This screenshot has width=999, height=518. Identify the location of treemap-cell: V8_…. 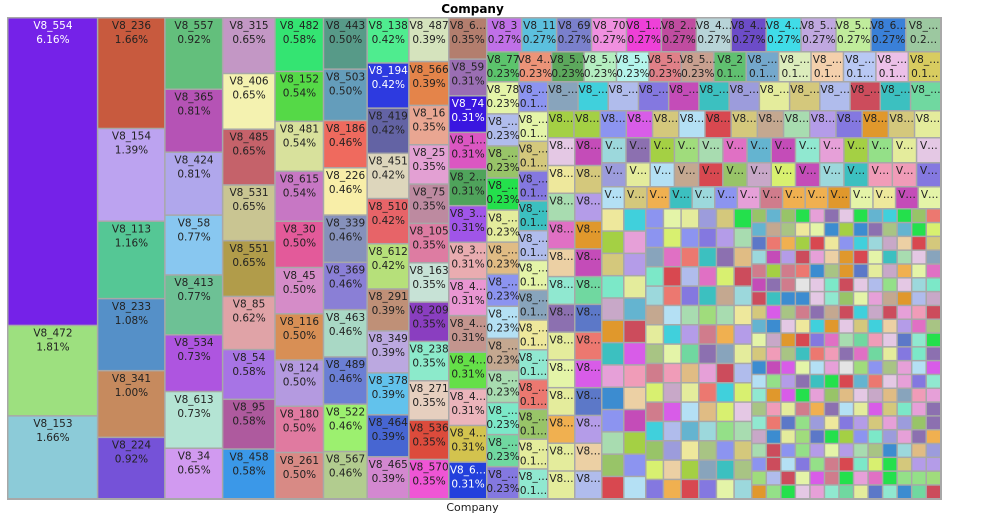
(563, 96).